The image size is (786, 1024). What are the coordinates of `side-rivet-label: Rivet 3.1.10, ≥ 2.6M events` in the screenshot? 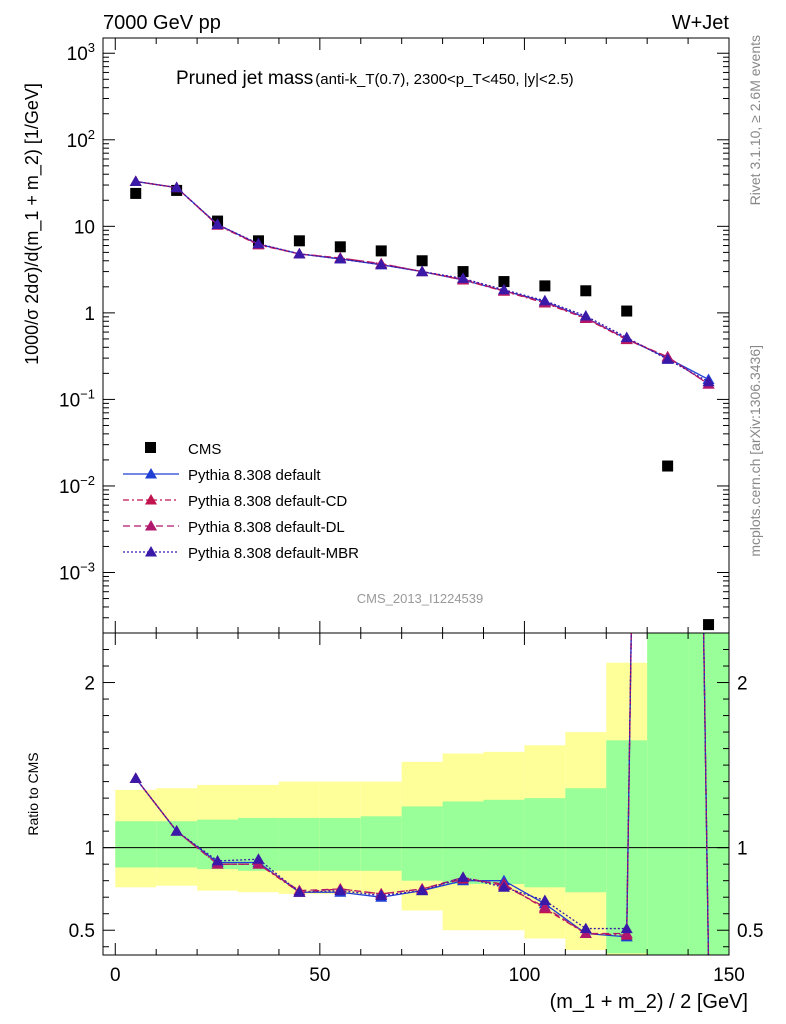 It's located at (755, 120).